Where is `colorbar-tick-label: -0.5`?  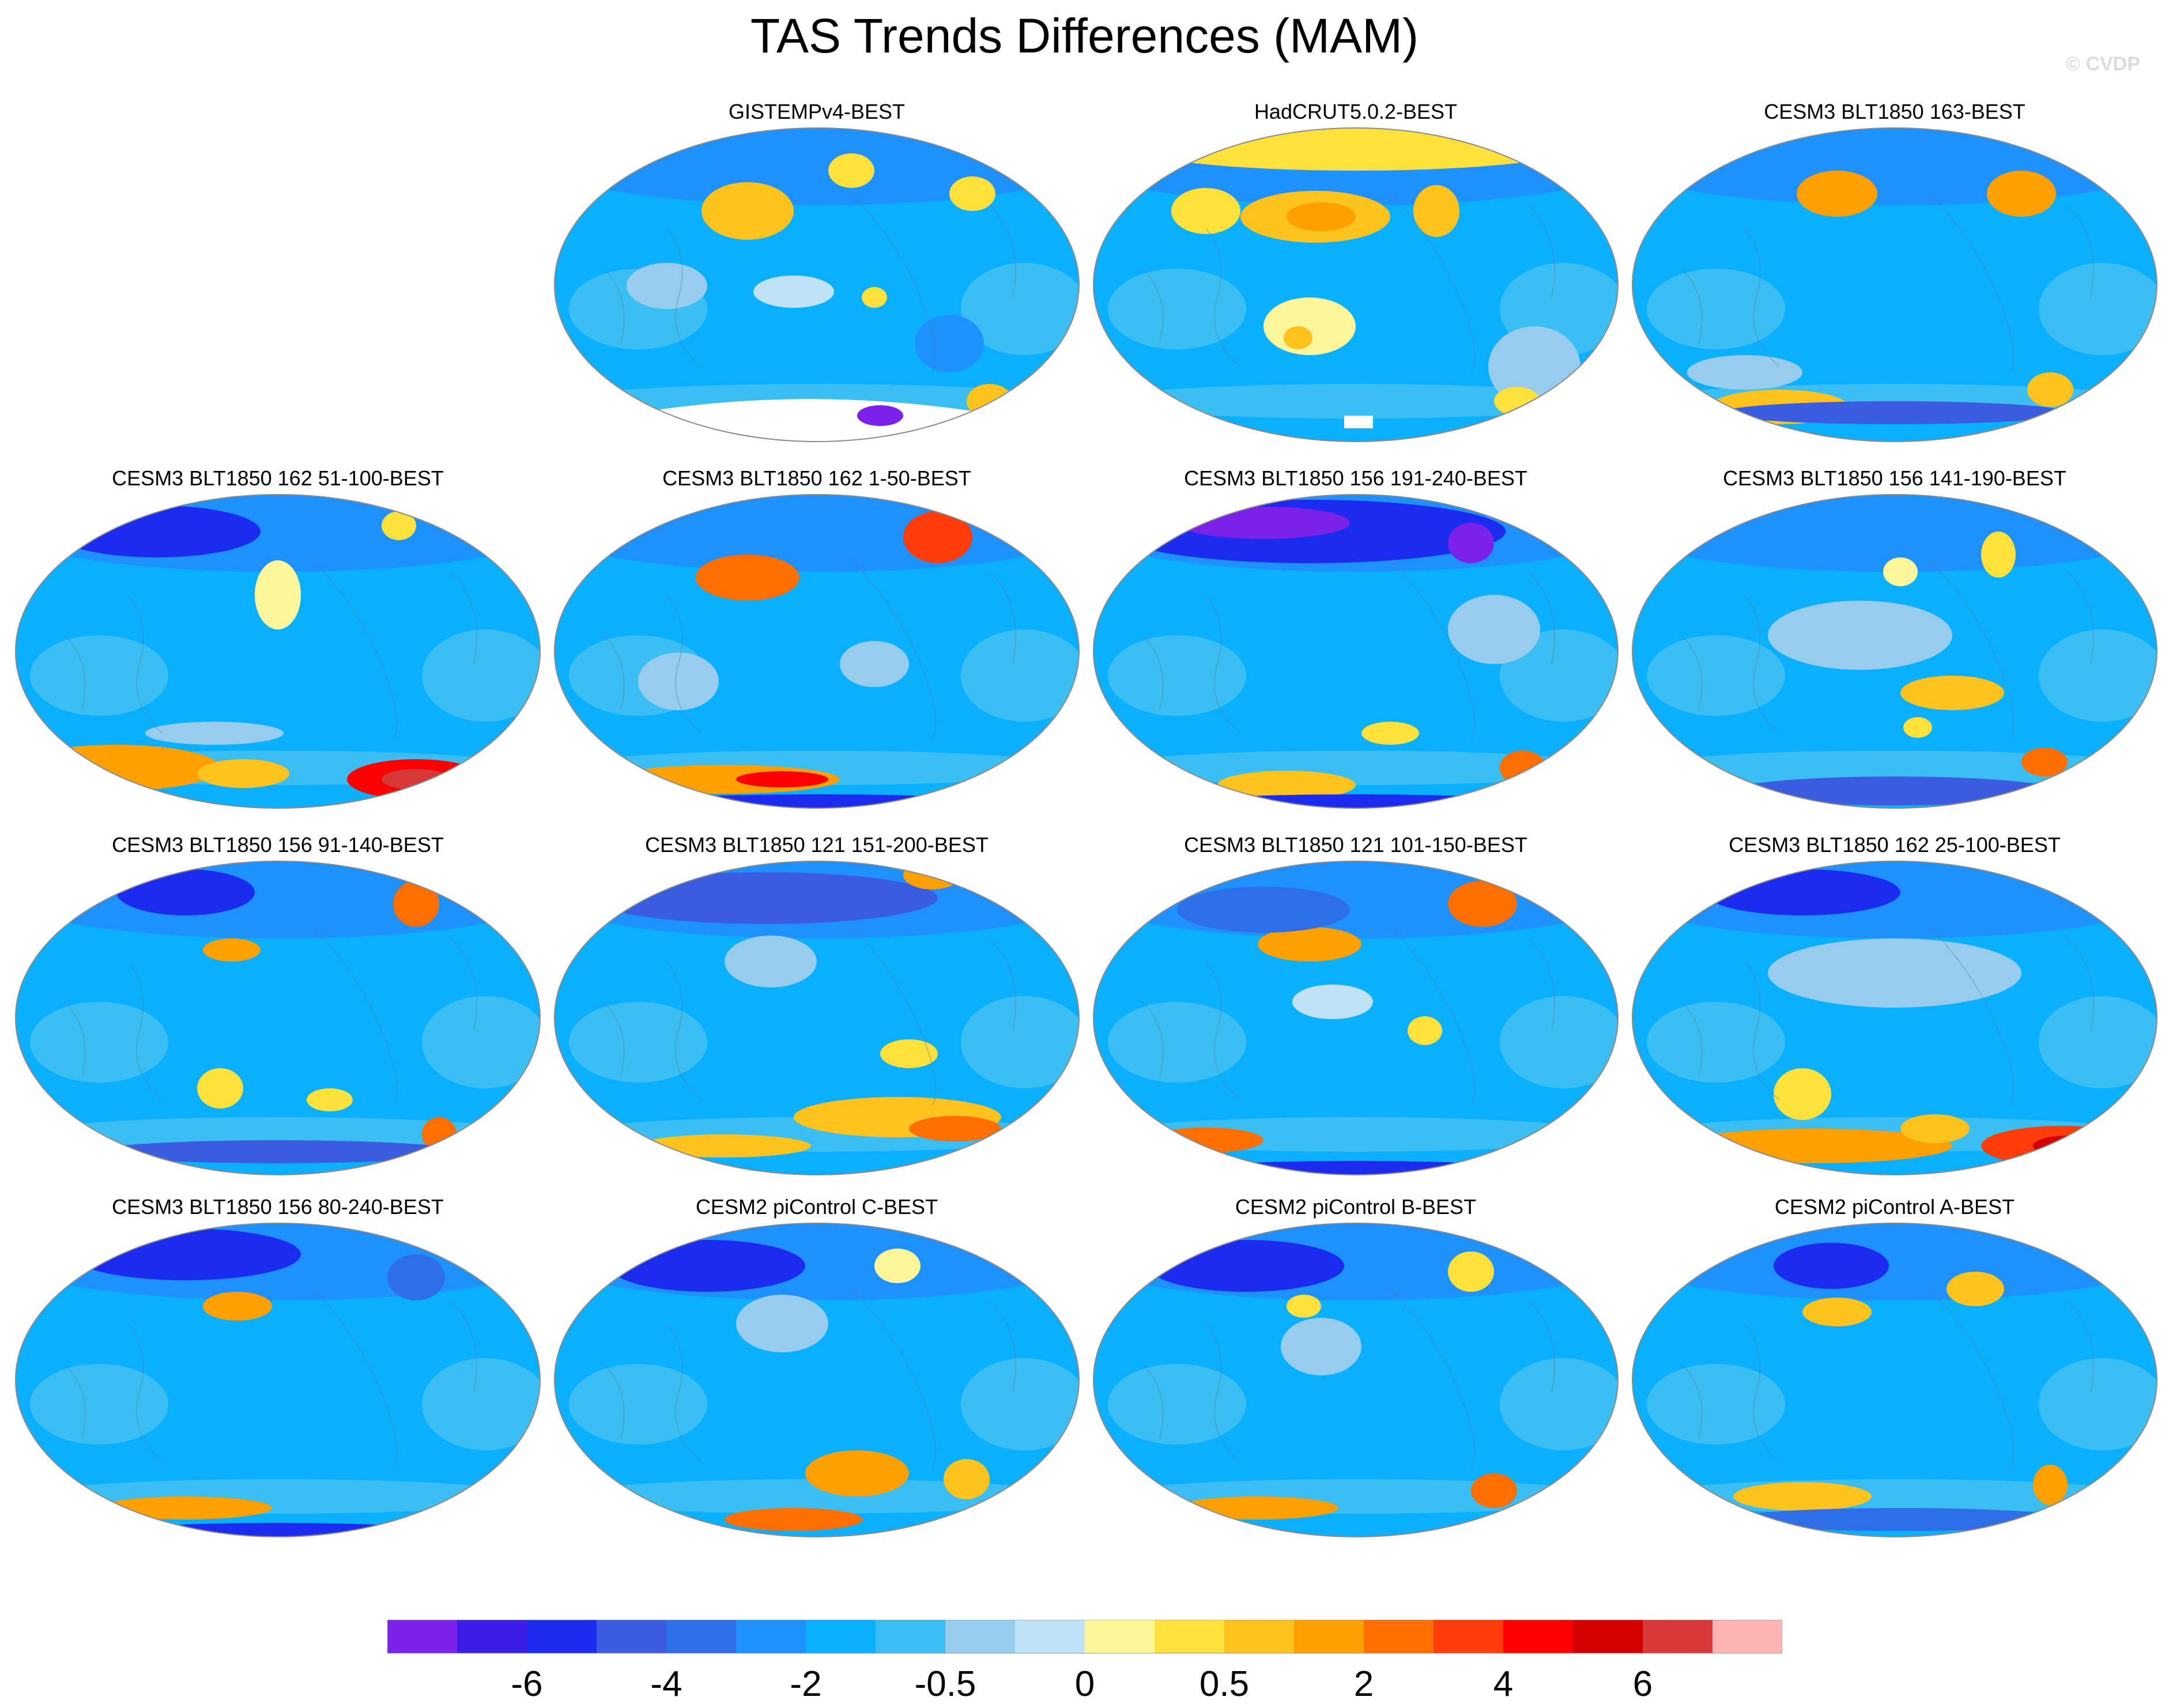 colorbar-tick-label: -0.5 is located at coordinates (945, 1684).